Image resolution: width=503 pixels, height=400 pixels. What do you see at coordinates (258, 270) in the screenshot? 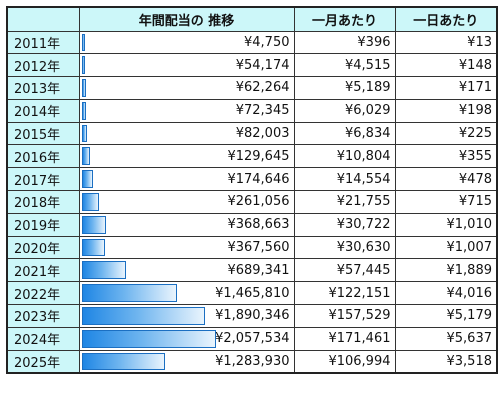
I see `annual-dividend-value: ¥689,341` at bounding box center [258, 270].